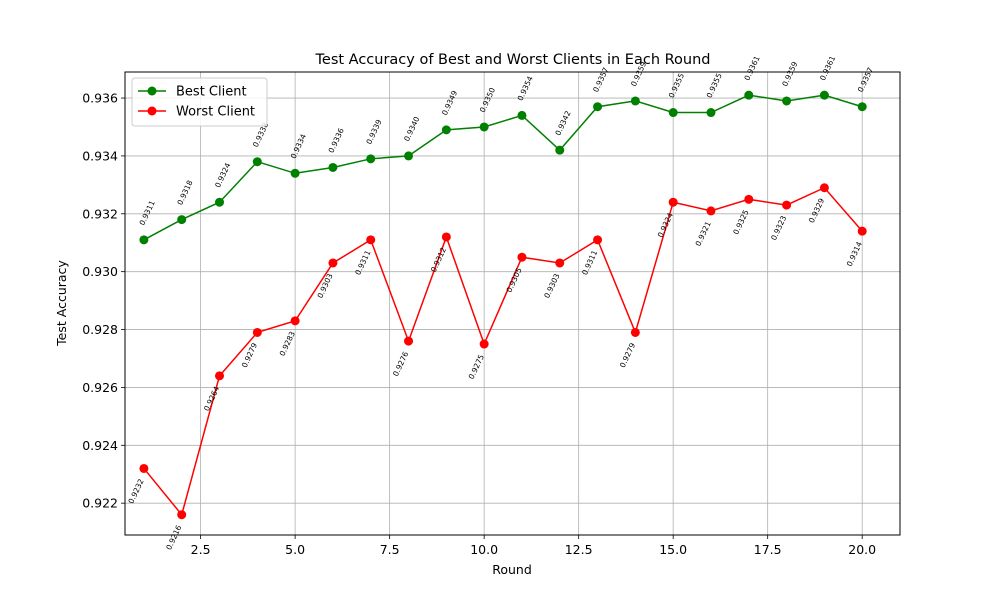 The image size is (1000, 600). What do you see at coordinates (184, 193) in the screenshot?
I see `best-client-data-label: 0.9318` at bounding box center [184, 193].